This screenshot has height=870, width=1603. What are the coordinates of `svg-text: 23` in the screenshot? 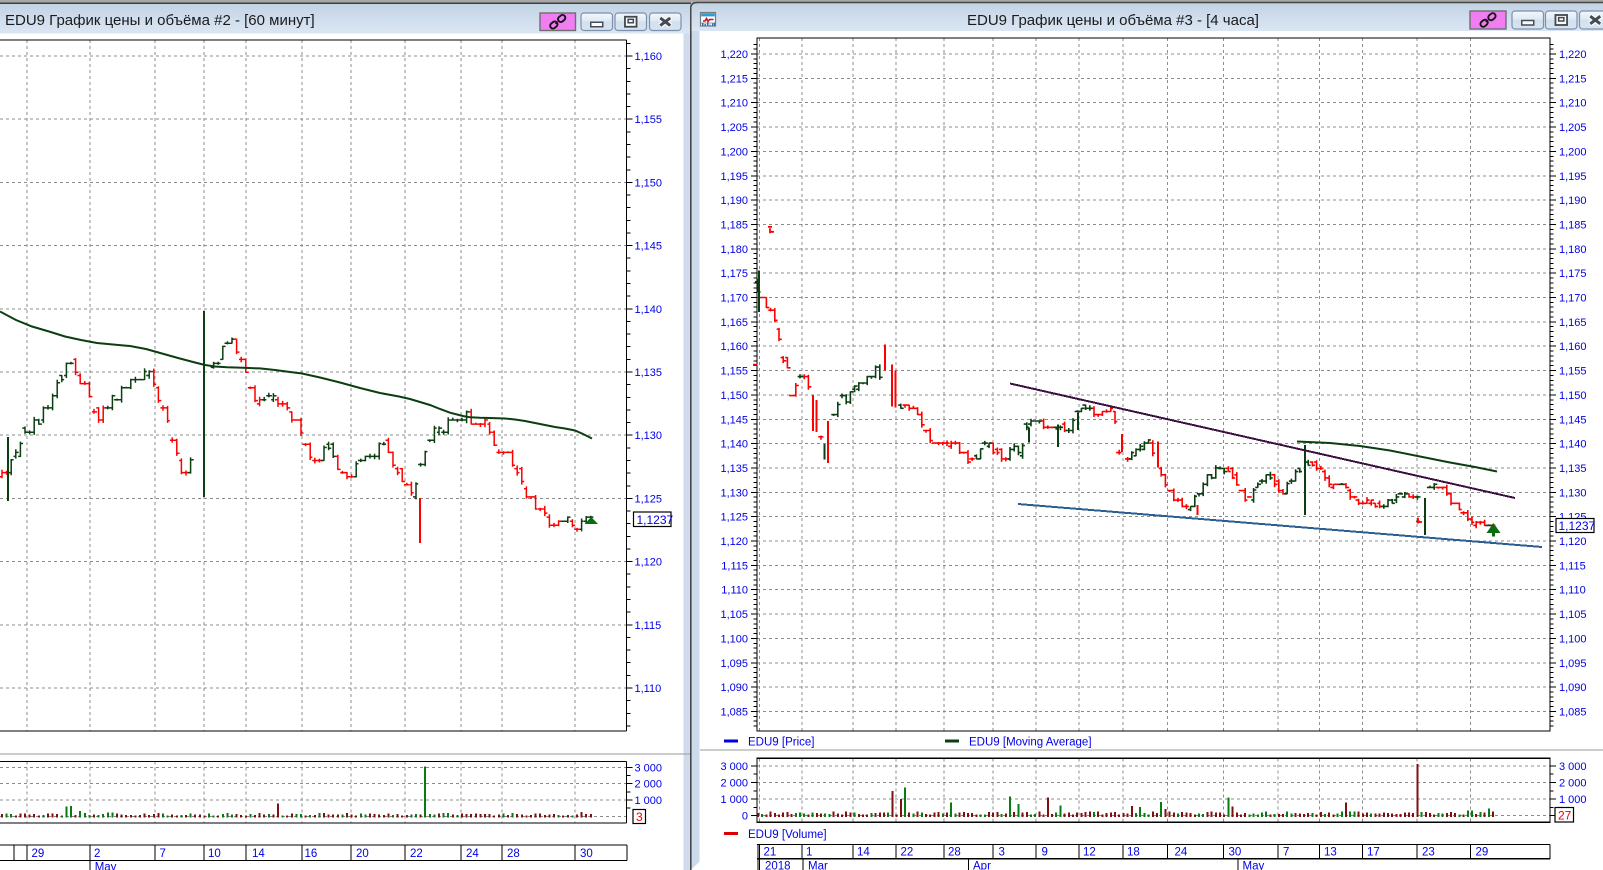 It's located at (1428, 853).